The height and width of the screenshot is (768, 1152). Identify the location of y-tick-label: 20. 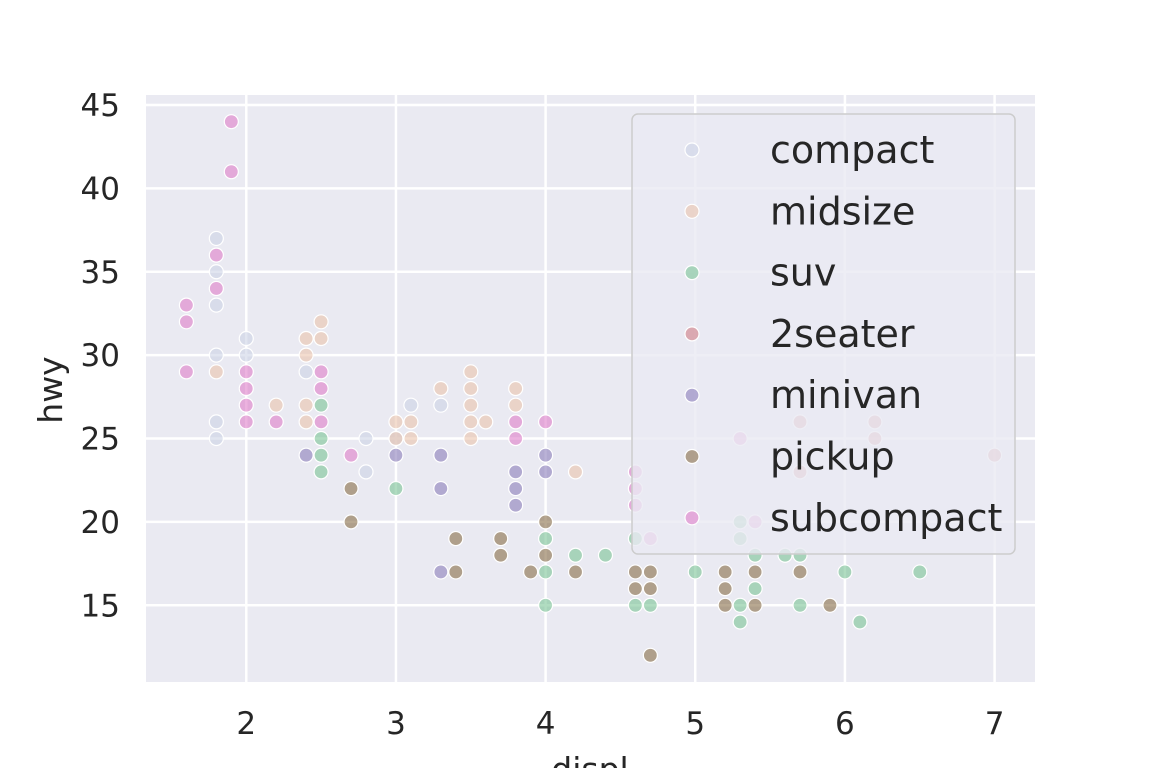
(100, 523).